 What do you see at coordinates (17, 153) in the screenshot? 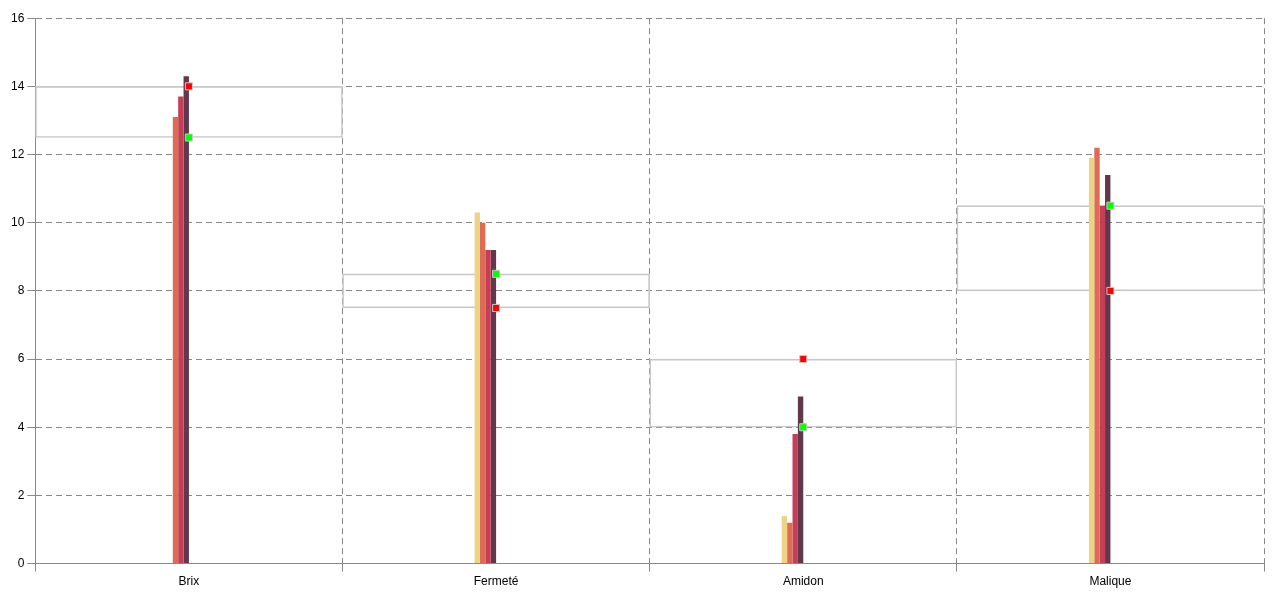
I see `y-tick-label: 12` at bounding box center [17, 153].